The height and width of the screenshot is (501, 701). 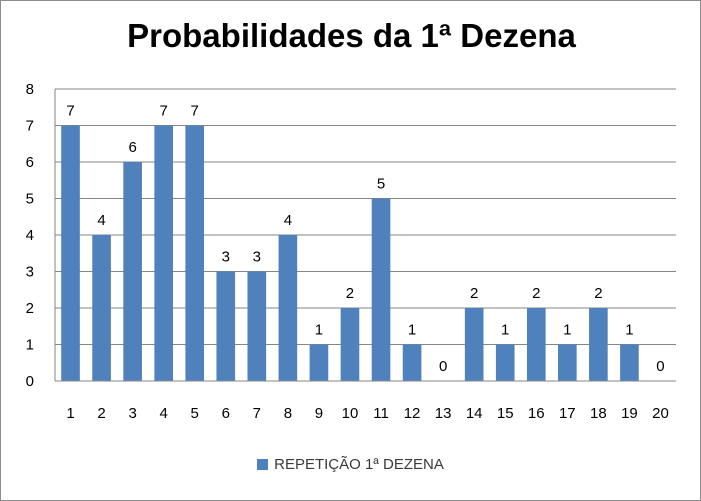 I want to click on x-tick-label: 1, so click(x=70, y=413).